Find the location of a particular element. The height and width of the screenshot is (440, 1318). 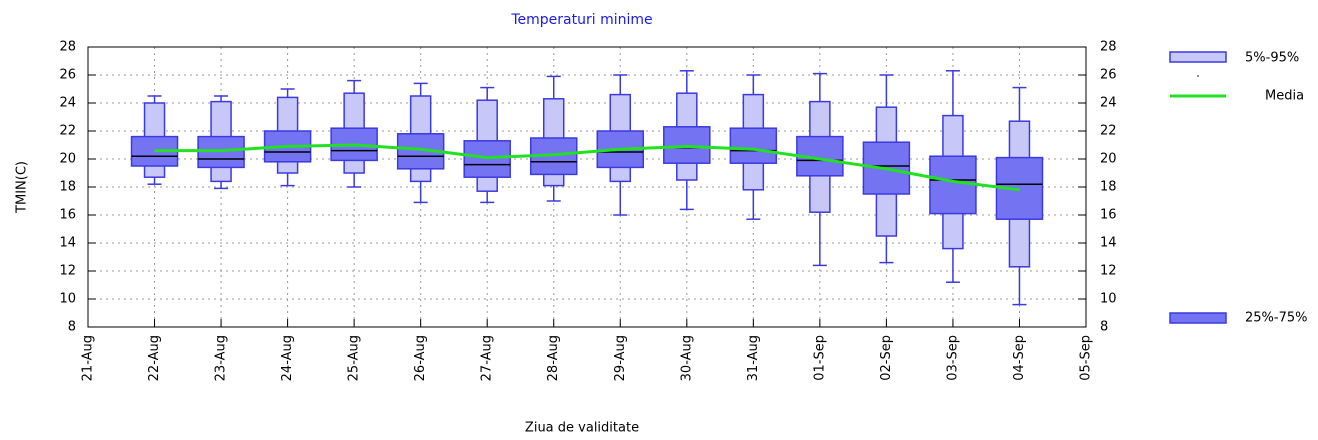

x-tick-label: 24-Aug is located at coordinates (287, 358).